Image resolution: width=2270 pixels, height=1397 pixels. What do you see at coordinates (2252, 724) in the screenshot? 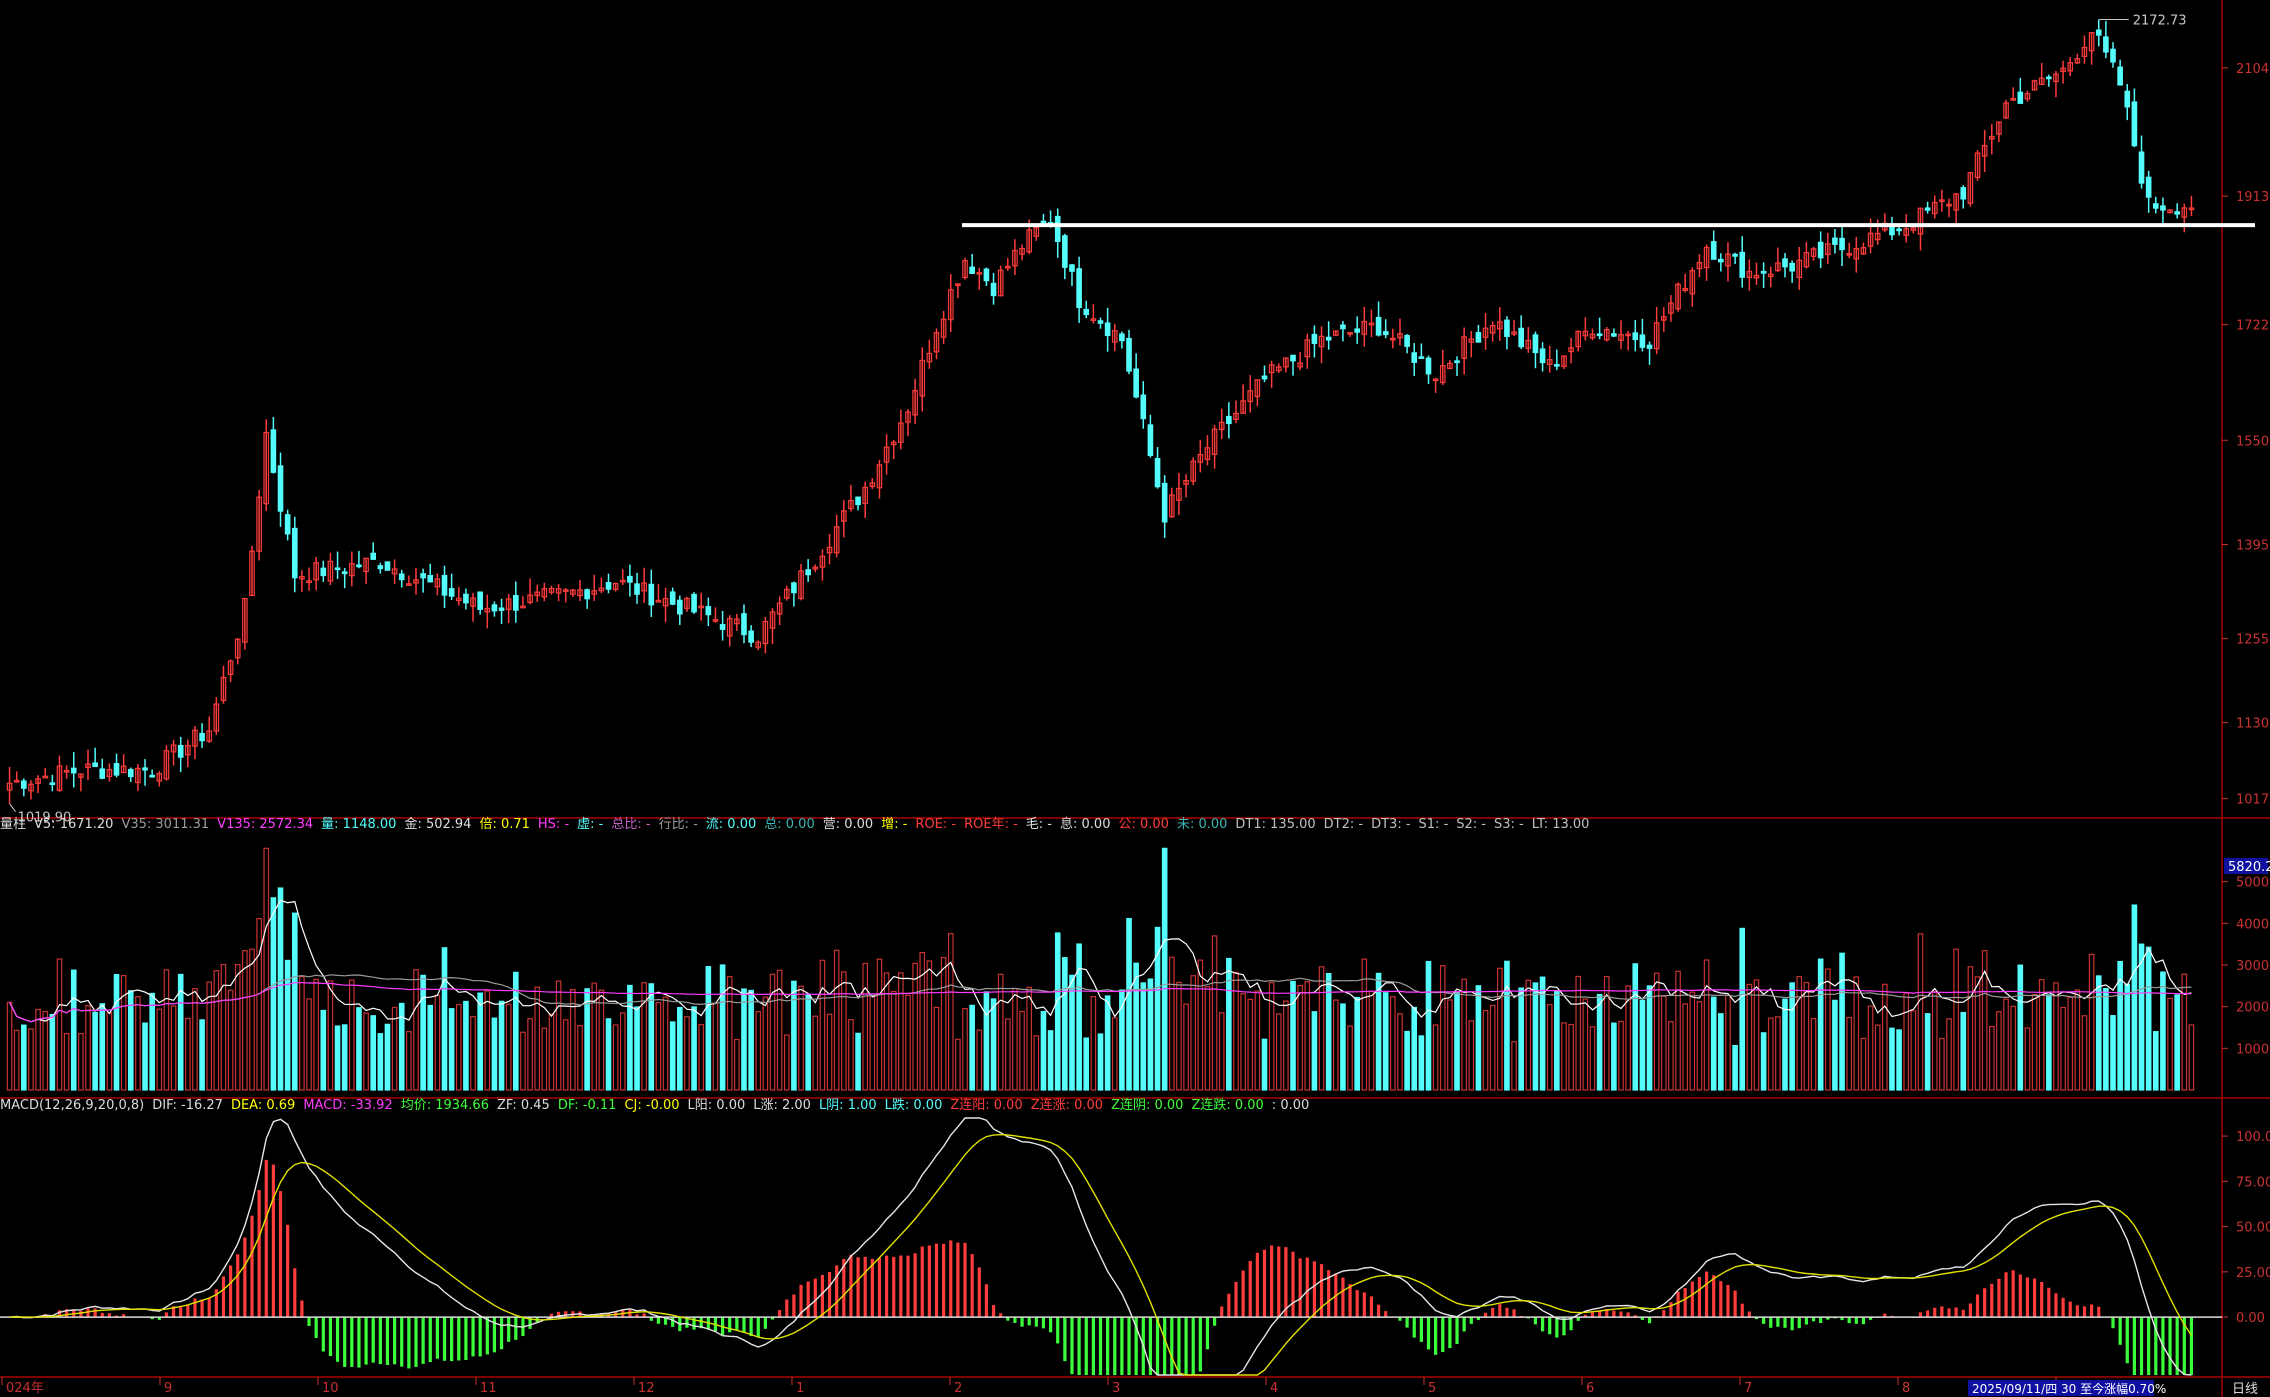
I see `price-tick-label: 1130` at bounding box center [2252, 724].